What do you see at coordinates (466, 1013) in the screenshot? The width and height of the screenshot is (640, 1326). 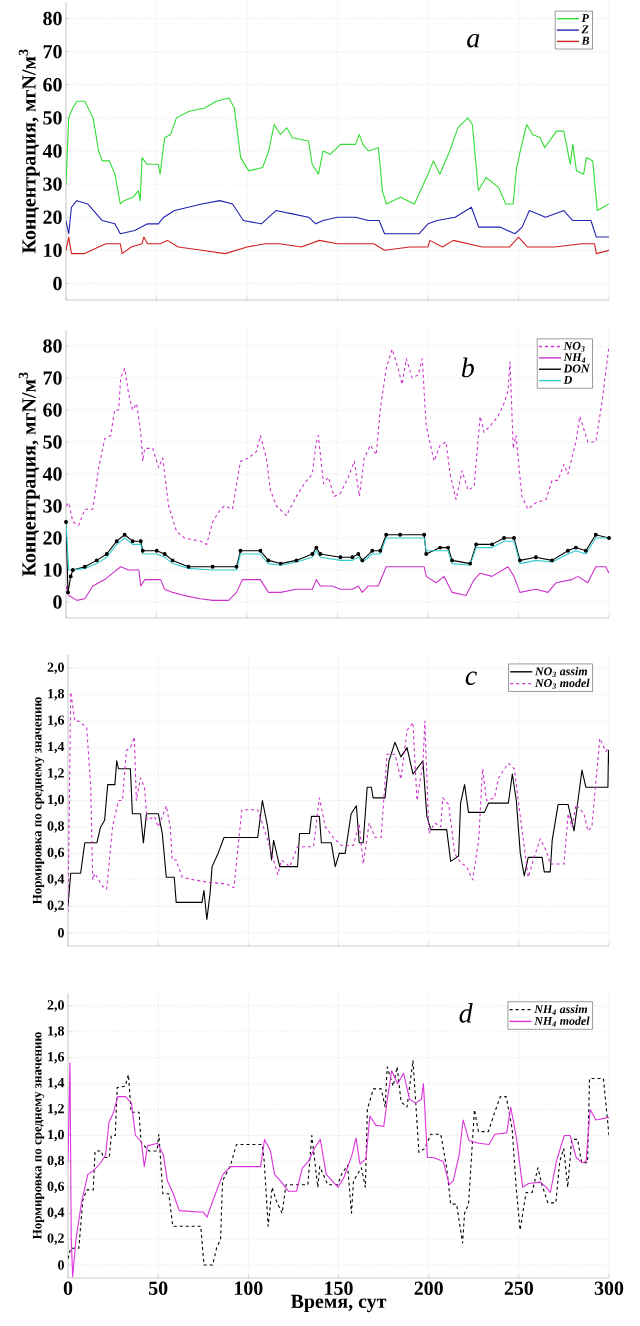 I see `annotation: d` at bounding box center [466, 1013].